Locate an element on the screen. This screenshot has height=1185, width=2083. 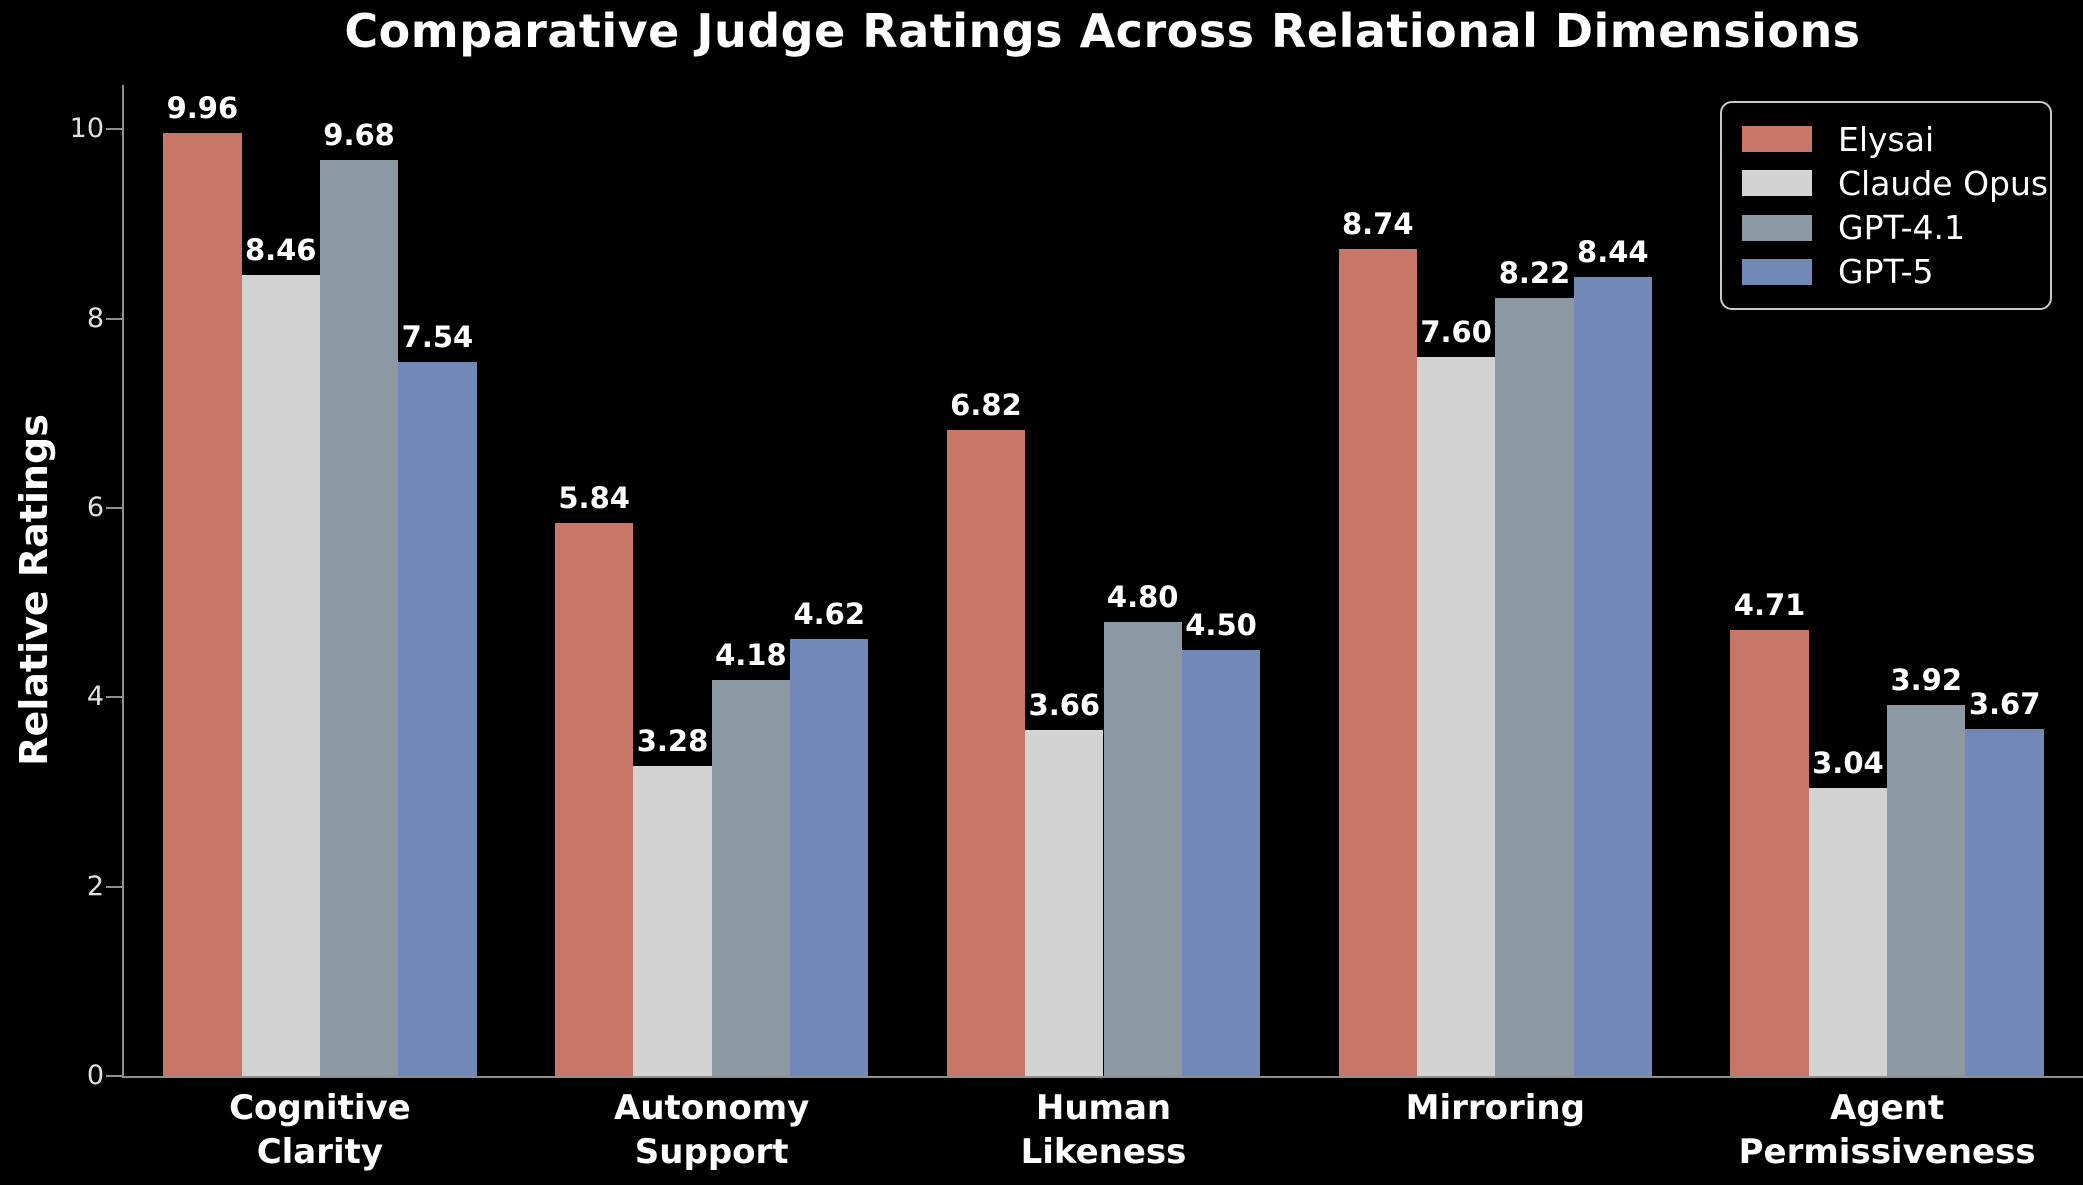
legend-item: Elysai is located at coordinates (1886, 139).